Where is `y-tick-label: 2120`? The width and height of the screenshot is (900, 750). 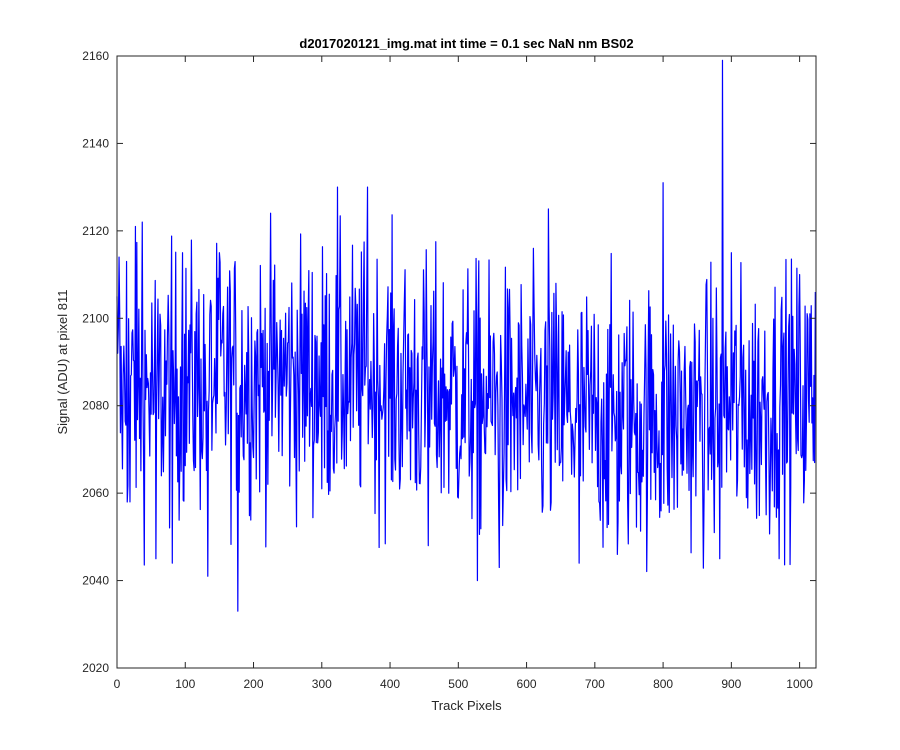 y-tick-label: 2120 is located at coordinates (95, 231).